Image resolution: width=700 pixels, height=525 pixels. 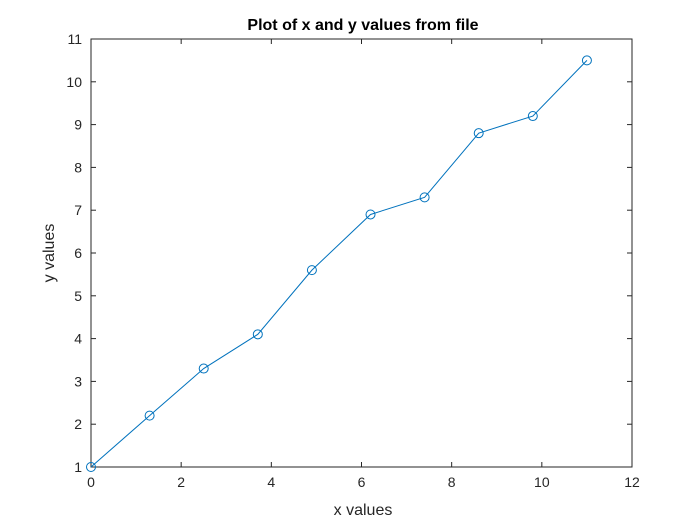 I want to click on y-axis-label: y values, so click(x=49, y=253).